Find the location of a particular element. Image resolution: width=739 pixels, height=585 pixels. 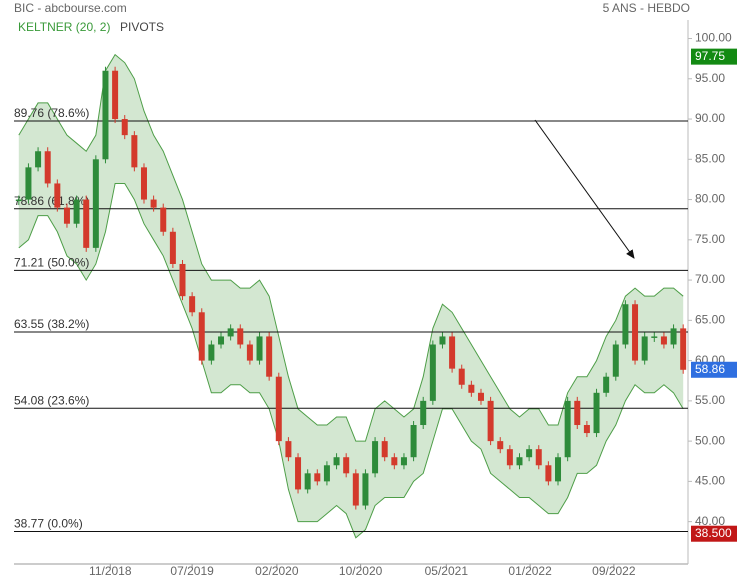

y-tick-label: 50.00 is located at coordinates (710, 440).